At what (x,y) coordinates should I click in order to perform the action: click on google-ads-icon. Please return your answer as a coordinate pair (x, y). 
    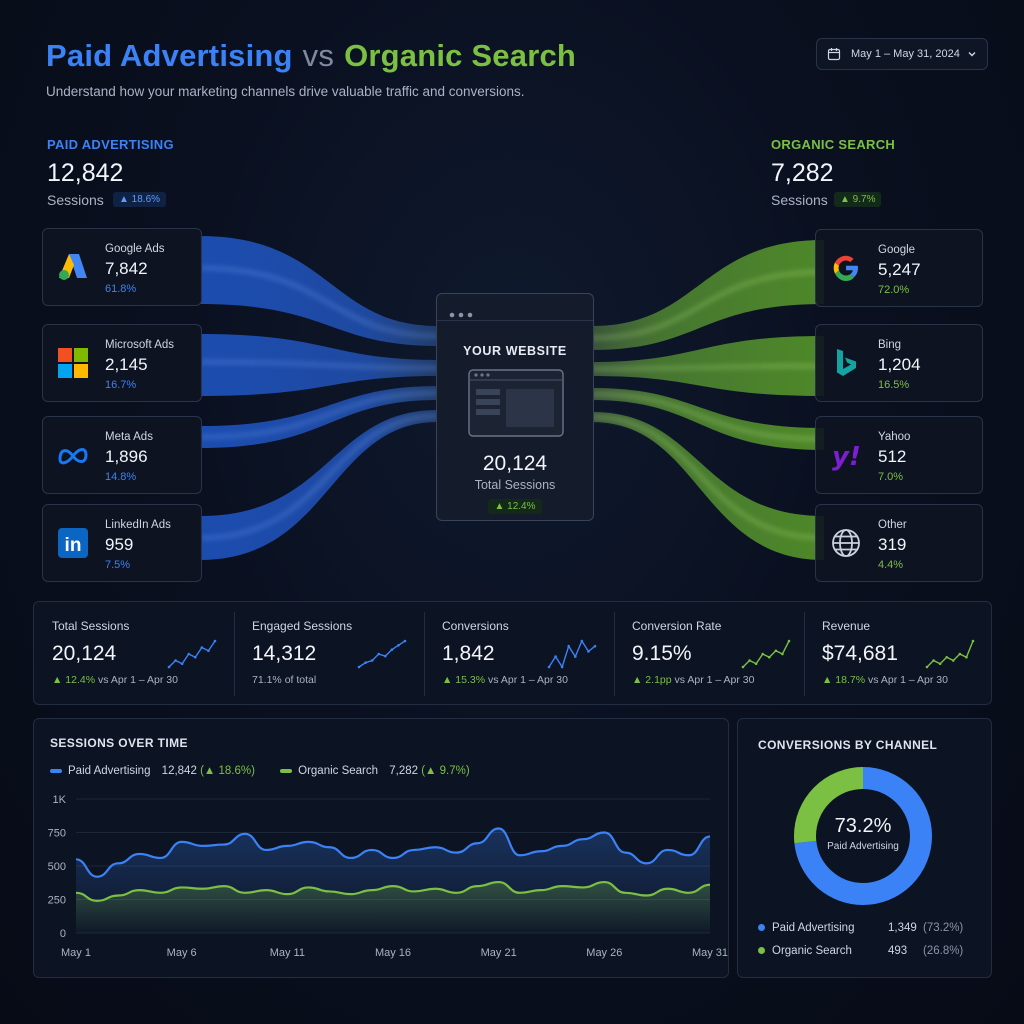
    Looking at the image, I should click on (73, 267).